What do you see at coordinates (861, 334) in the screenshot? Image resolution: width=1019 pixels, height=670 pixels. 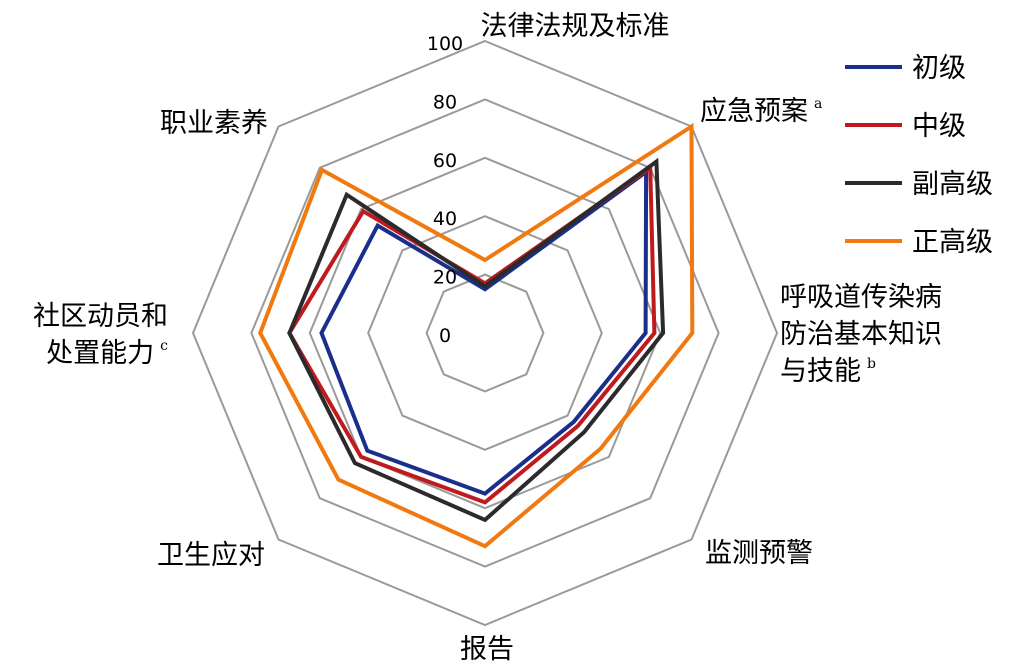 I see `axis-label-2: 防治基本知识` at bounding box center [861, 334].